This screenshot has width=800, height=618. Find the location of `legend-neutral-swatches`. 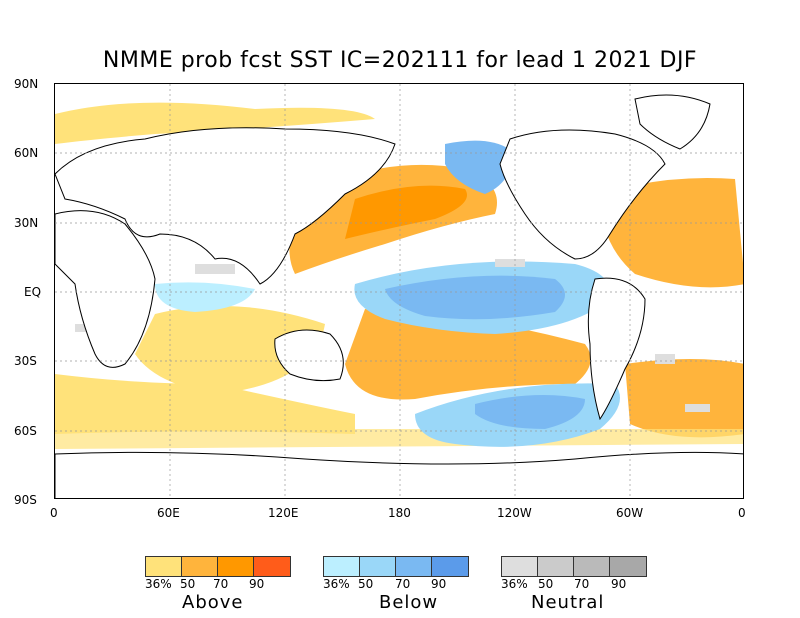

legend-neutral-swatches is located at coordinates (574, 566).